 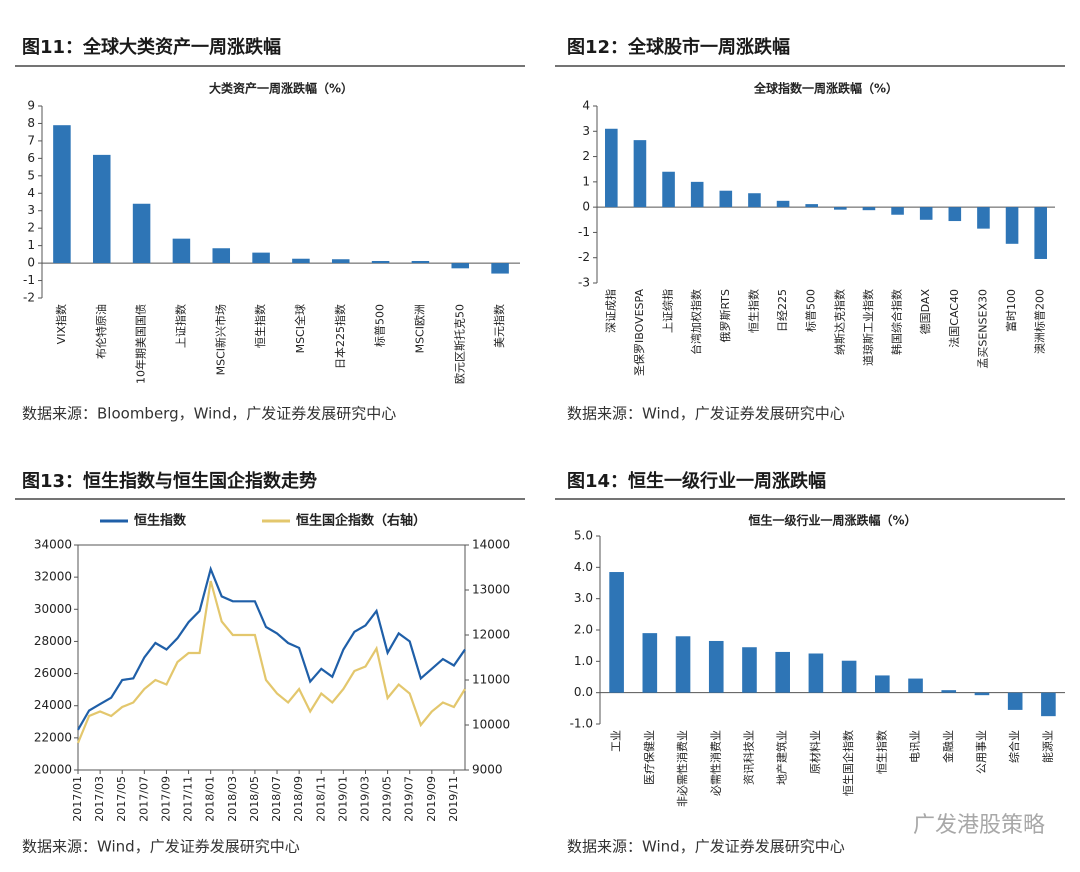 What do you see at coordinates (925, 312) in the screenshot?
I see `x-tick-label: 德国DAX` at bounding box center [925, 312].